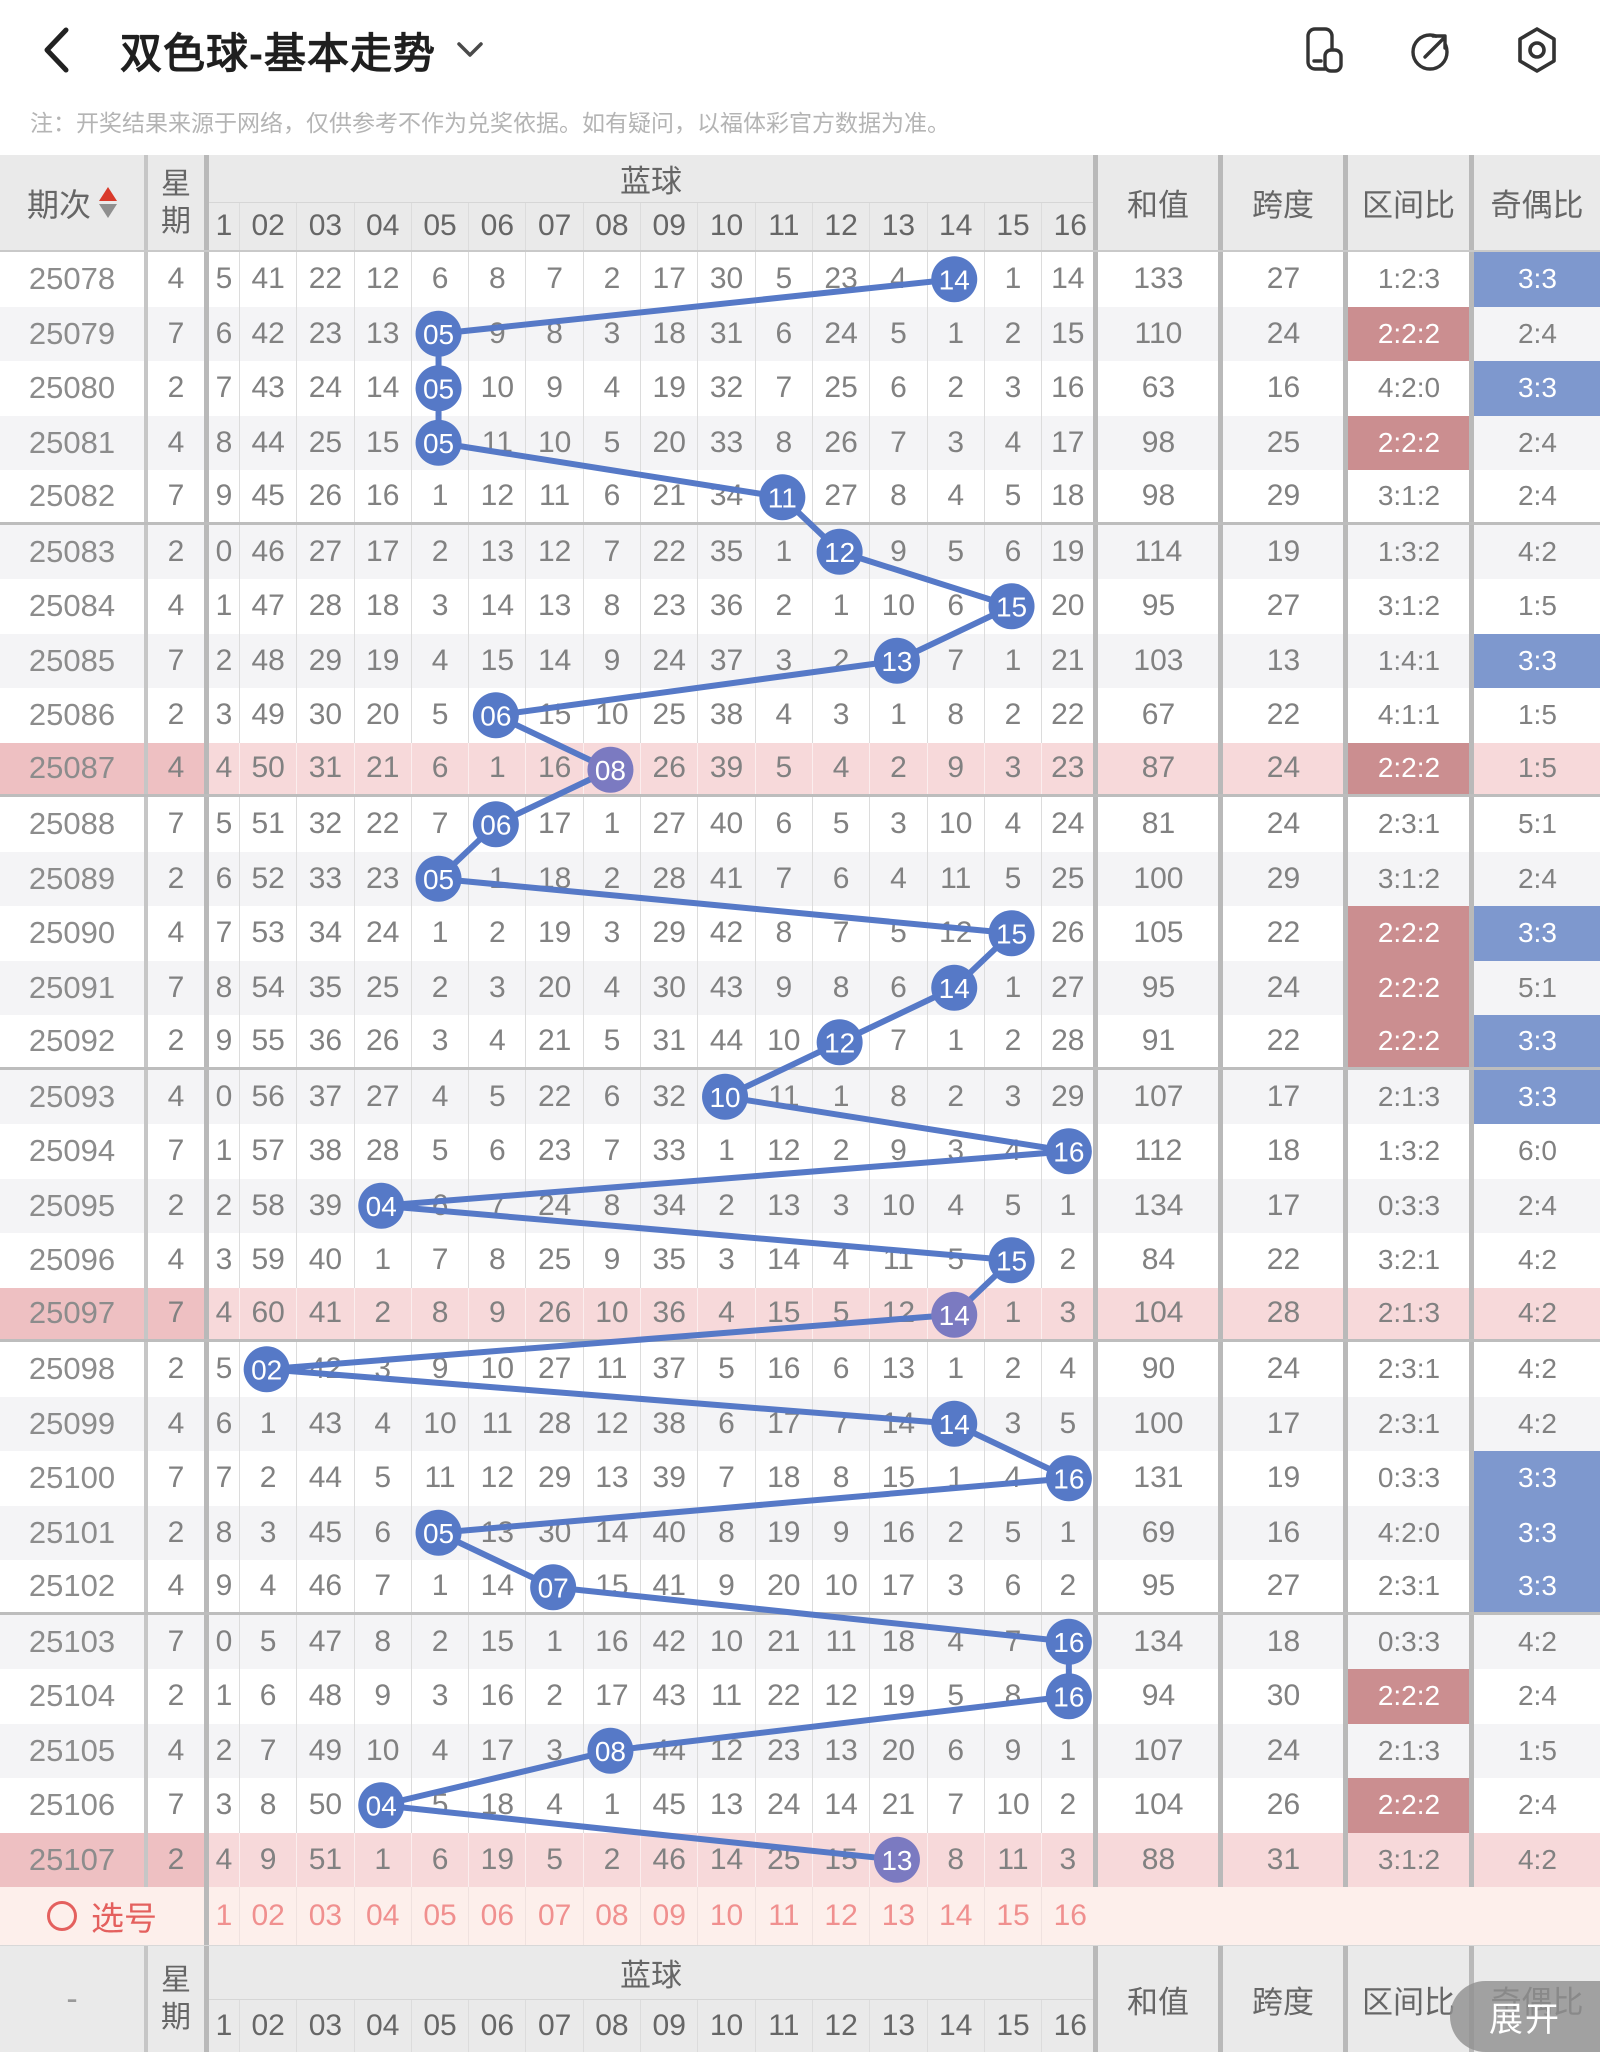 The image size is (1600, 2052). What do you see at coordinates (1537, 50) in the screenshot?
I see `settings-icon` at bounding box center [1537, 50].